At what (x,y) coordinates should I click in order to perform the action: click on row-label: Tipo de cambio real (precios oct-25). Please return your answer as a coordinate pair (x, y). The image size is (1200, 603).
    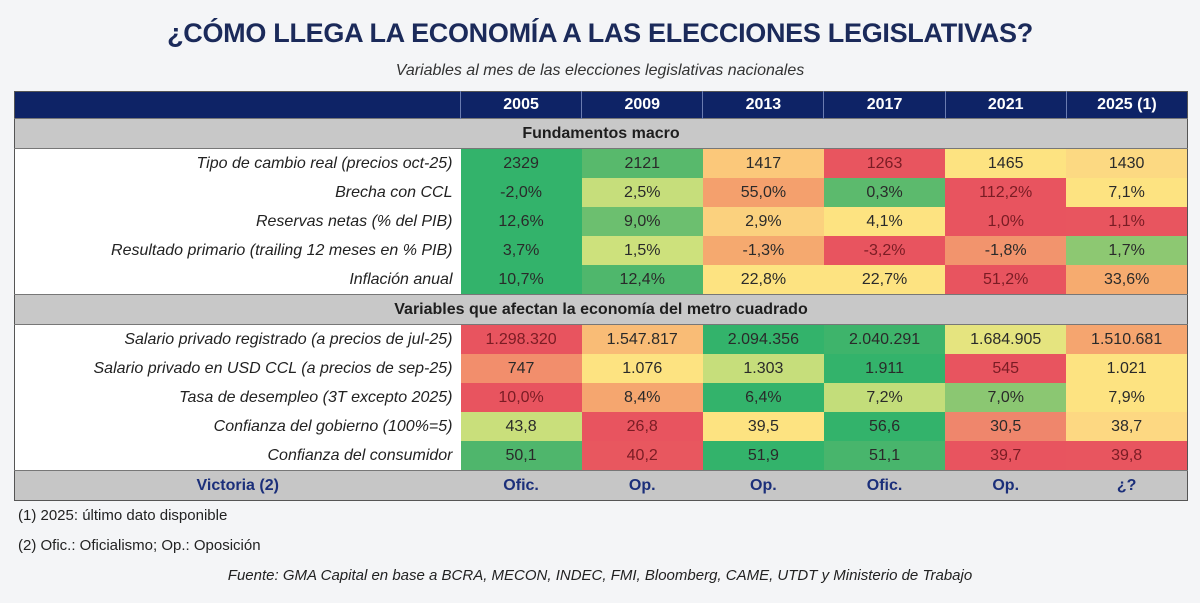
    Looking at the image, I should click on (237, 163).